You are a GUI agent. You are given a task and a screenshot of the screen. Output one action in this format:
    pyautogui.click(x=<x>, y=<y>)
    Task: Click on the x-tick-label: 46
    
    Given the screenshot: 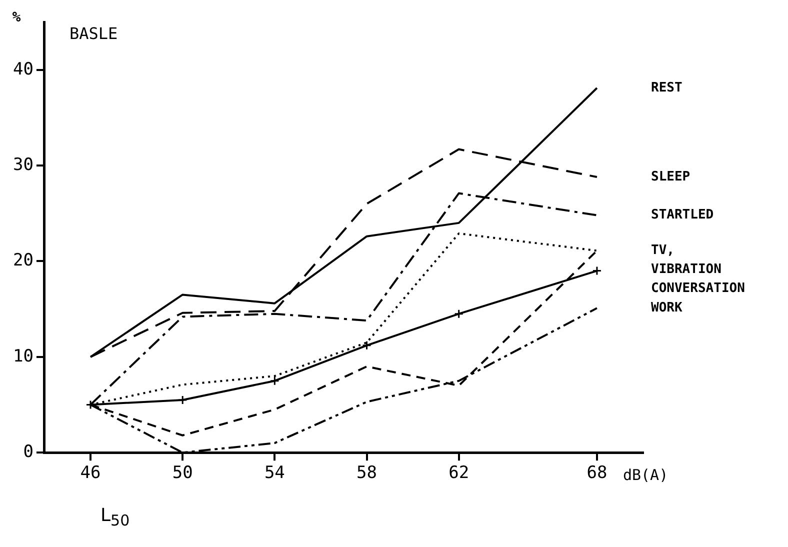 What is the action you would take?
    pyautogui.click(x=90, y=473)
    